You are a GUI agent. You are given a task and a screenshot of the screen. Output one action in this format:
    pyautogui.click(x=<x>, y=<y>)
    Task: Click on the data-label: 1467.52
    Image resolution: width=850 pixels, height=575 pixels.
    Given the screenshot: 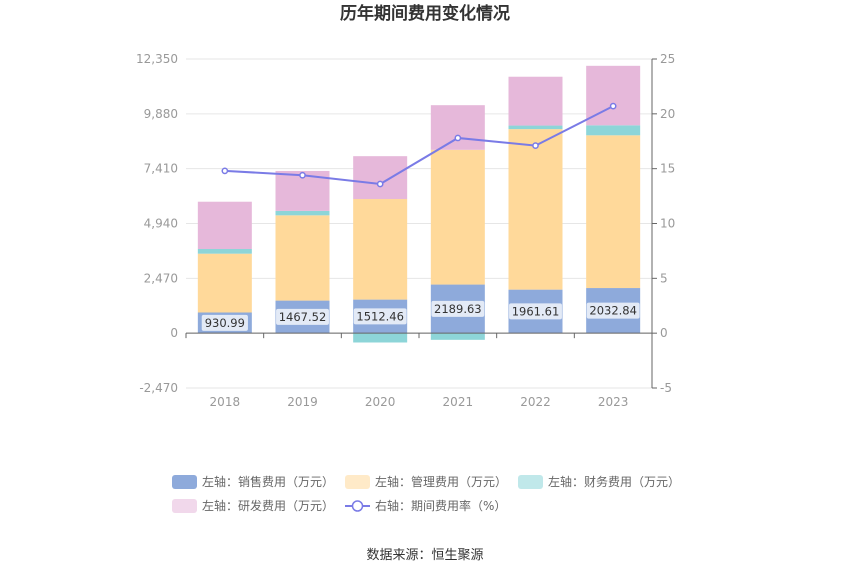 What is the action you would take?
    pyautogui.click(x=303, y=317)
    